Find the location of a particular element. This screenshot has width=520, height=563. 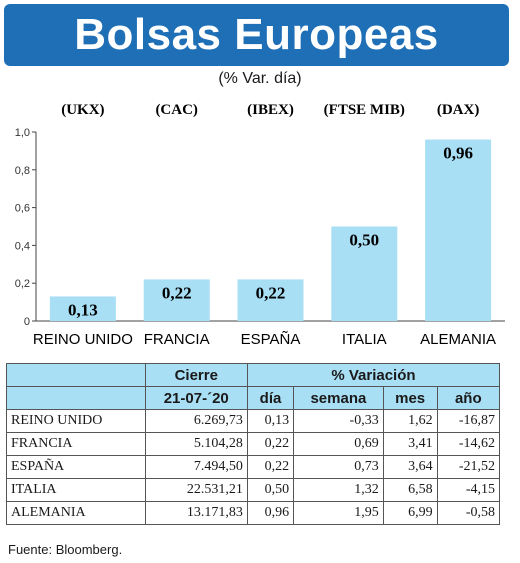

row-name: ESPAÑA is located at coordinates (76, 467).